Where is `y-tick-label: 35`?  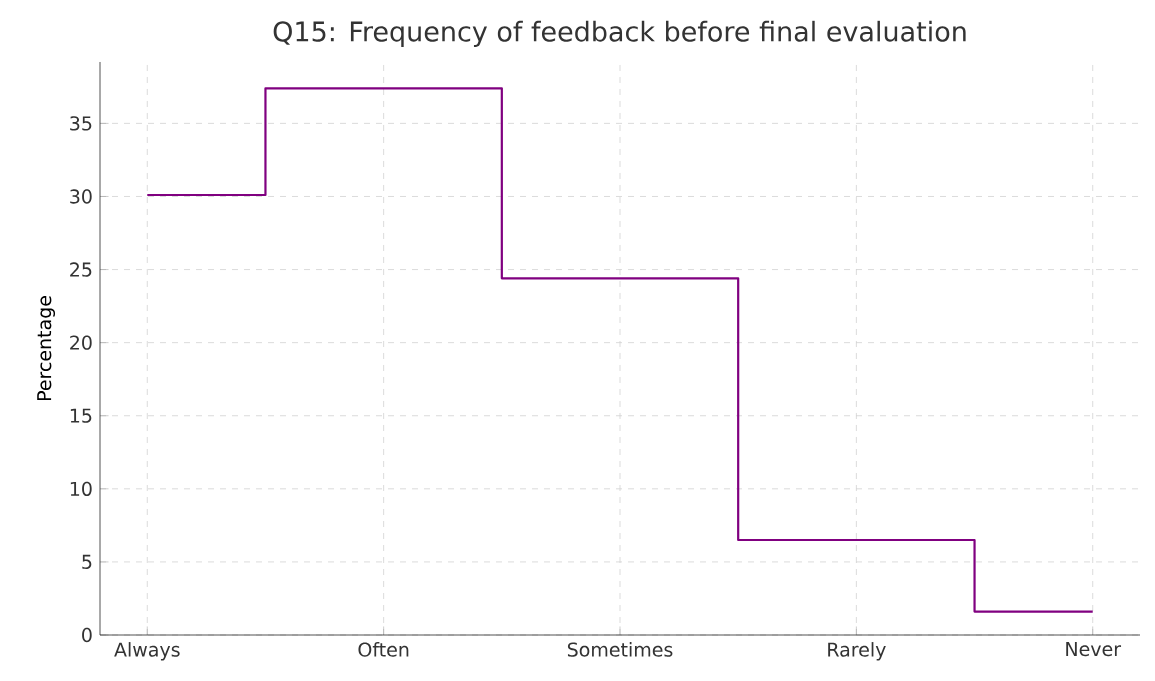 y-tick-label: 35 is located at coordinates (81, 123).